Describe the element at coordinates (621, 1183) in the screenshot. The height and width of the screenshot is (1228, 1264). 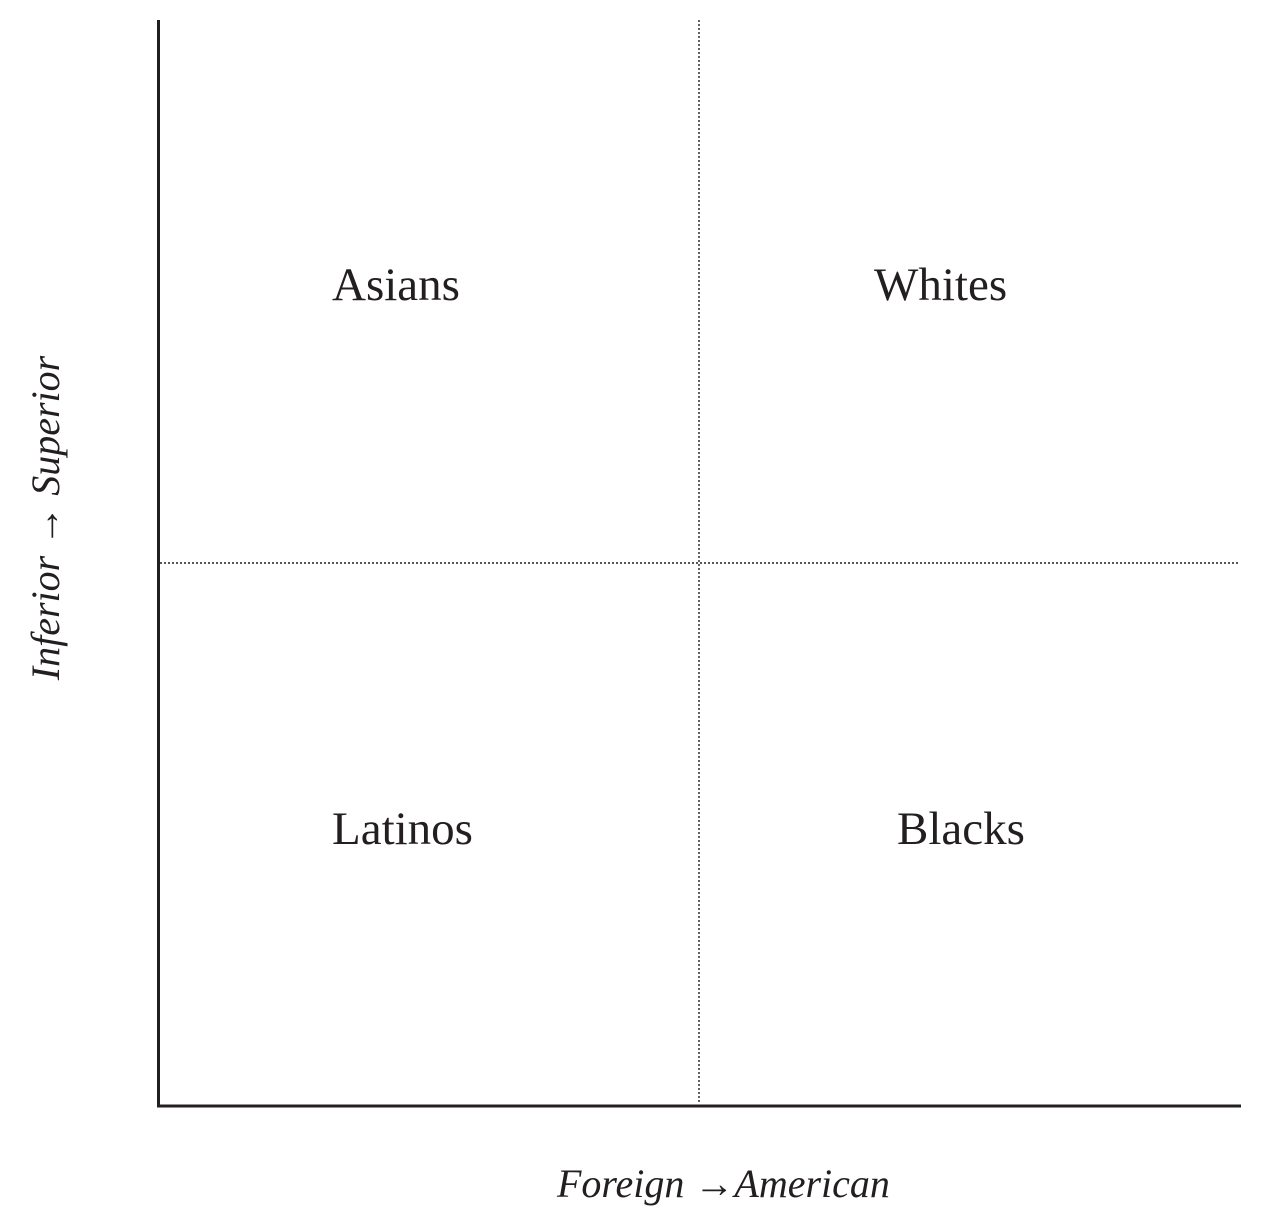
I see `x-axis-from: Foreign` at that location.